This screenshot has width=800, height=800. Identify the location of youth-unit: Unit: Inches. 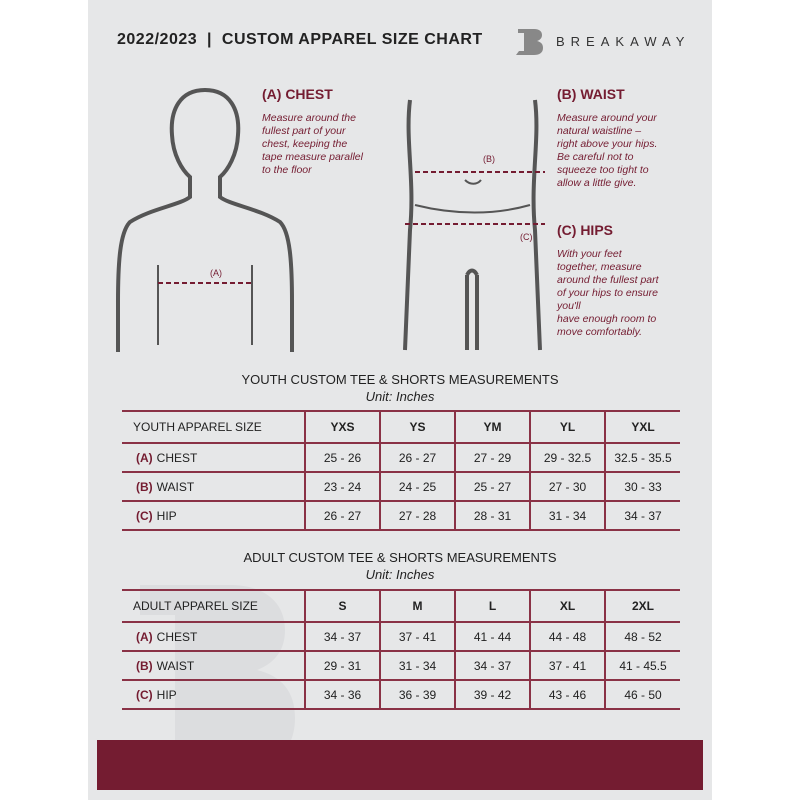
(400, 396).